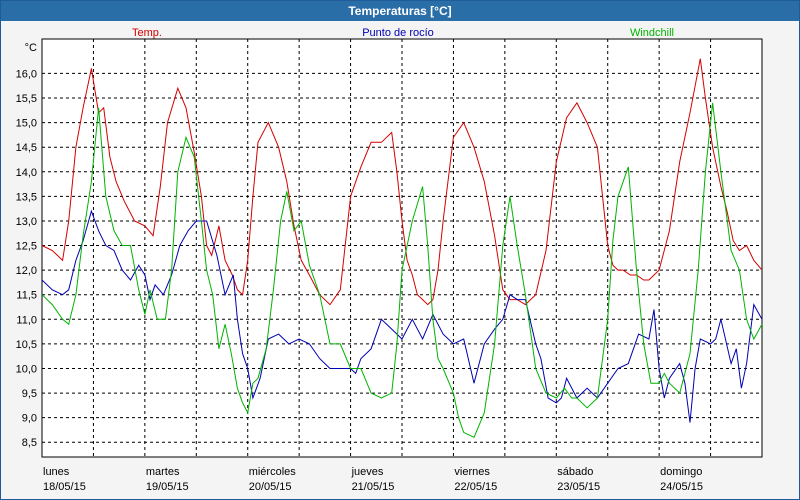 The height and width of the screenshot is (500, 800). Describe the element at coordinates (147, 33) in the screenshot. I see `legend-item: Temp.` at that location.